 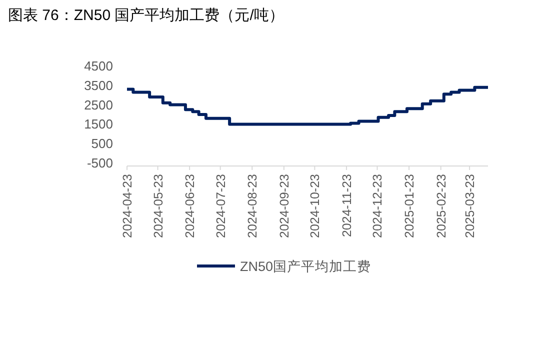 I want to click on x-tick-label: 2025-03-23, so click(x=470, y=206).